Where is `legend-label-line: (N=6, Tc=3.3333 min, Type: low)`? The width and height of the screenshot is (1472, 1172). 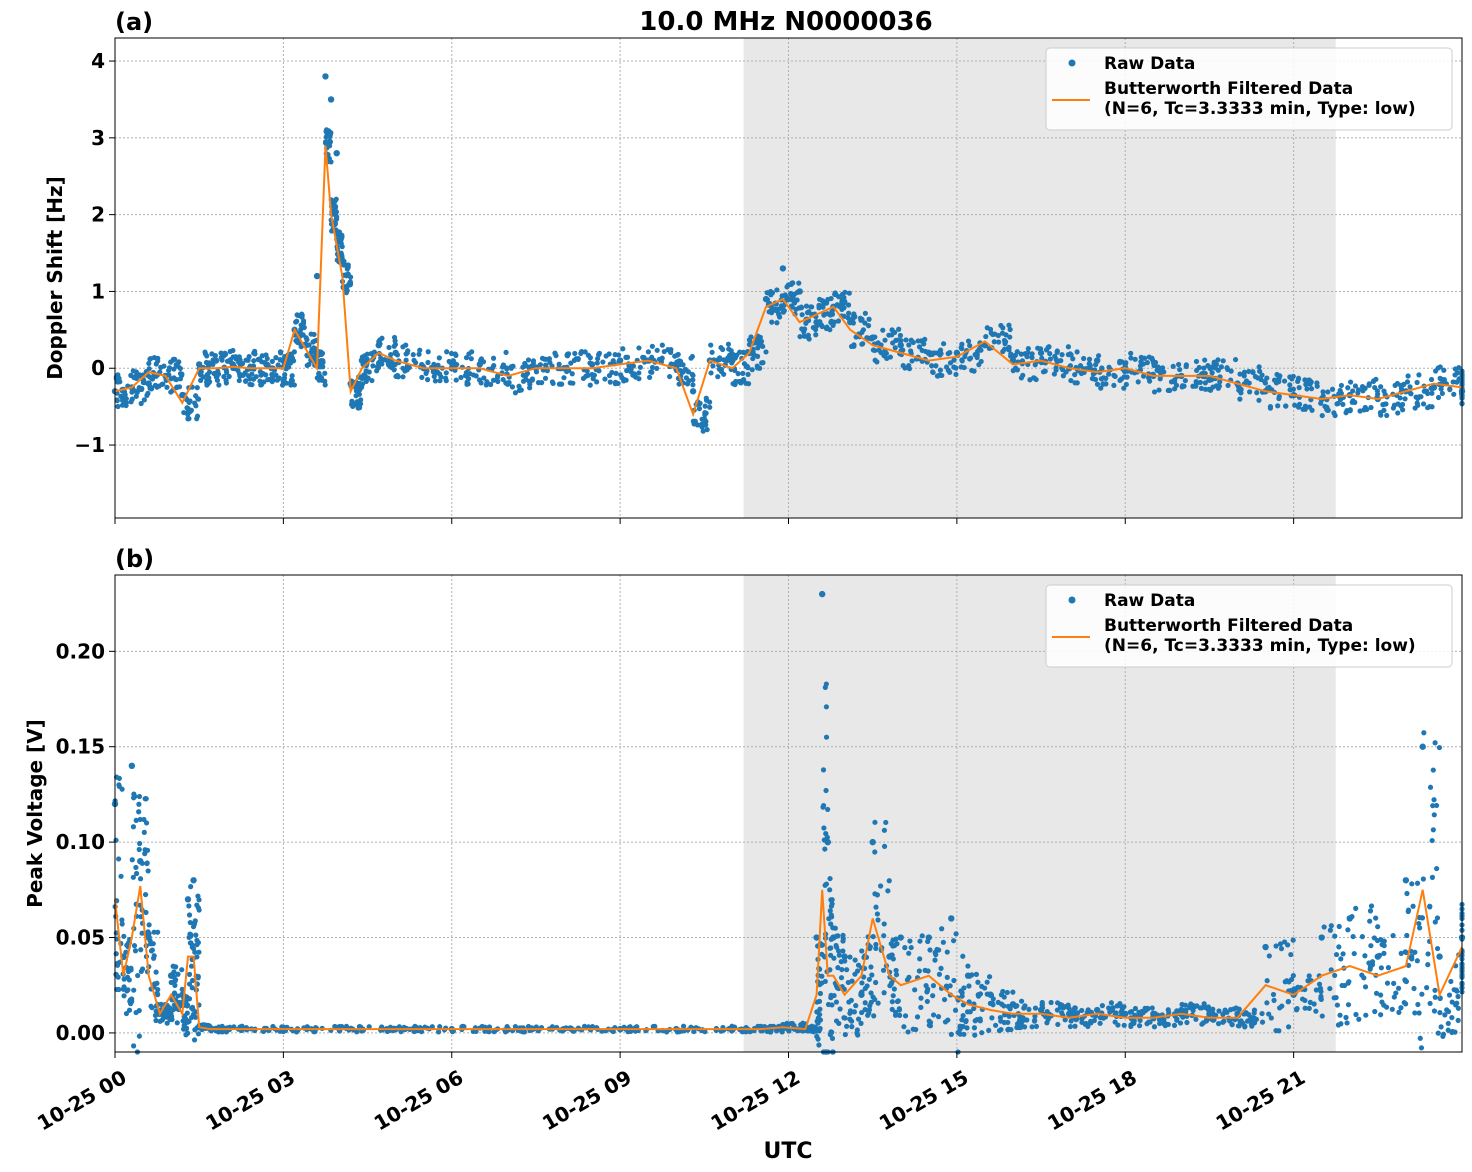 legend-label-line: (N=6, Tc=3.3333 min, Type: low) is located at coordinates (1260, 109).